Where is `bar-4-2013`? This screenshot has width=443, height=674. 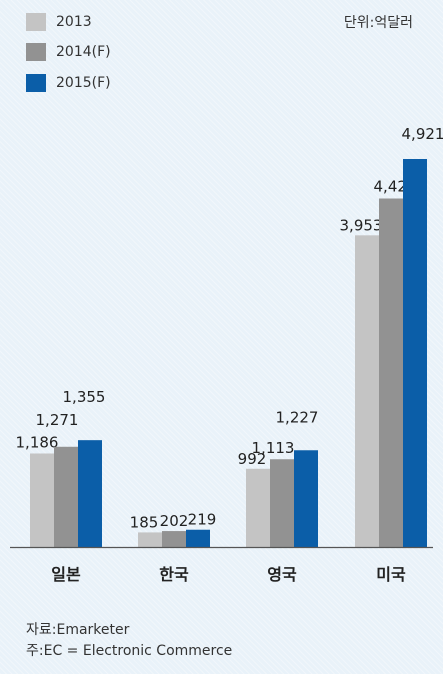 bar-4-2013 is located at coordinates (367, 391).